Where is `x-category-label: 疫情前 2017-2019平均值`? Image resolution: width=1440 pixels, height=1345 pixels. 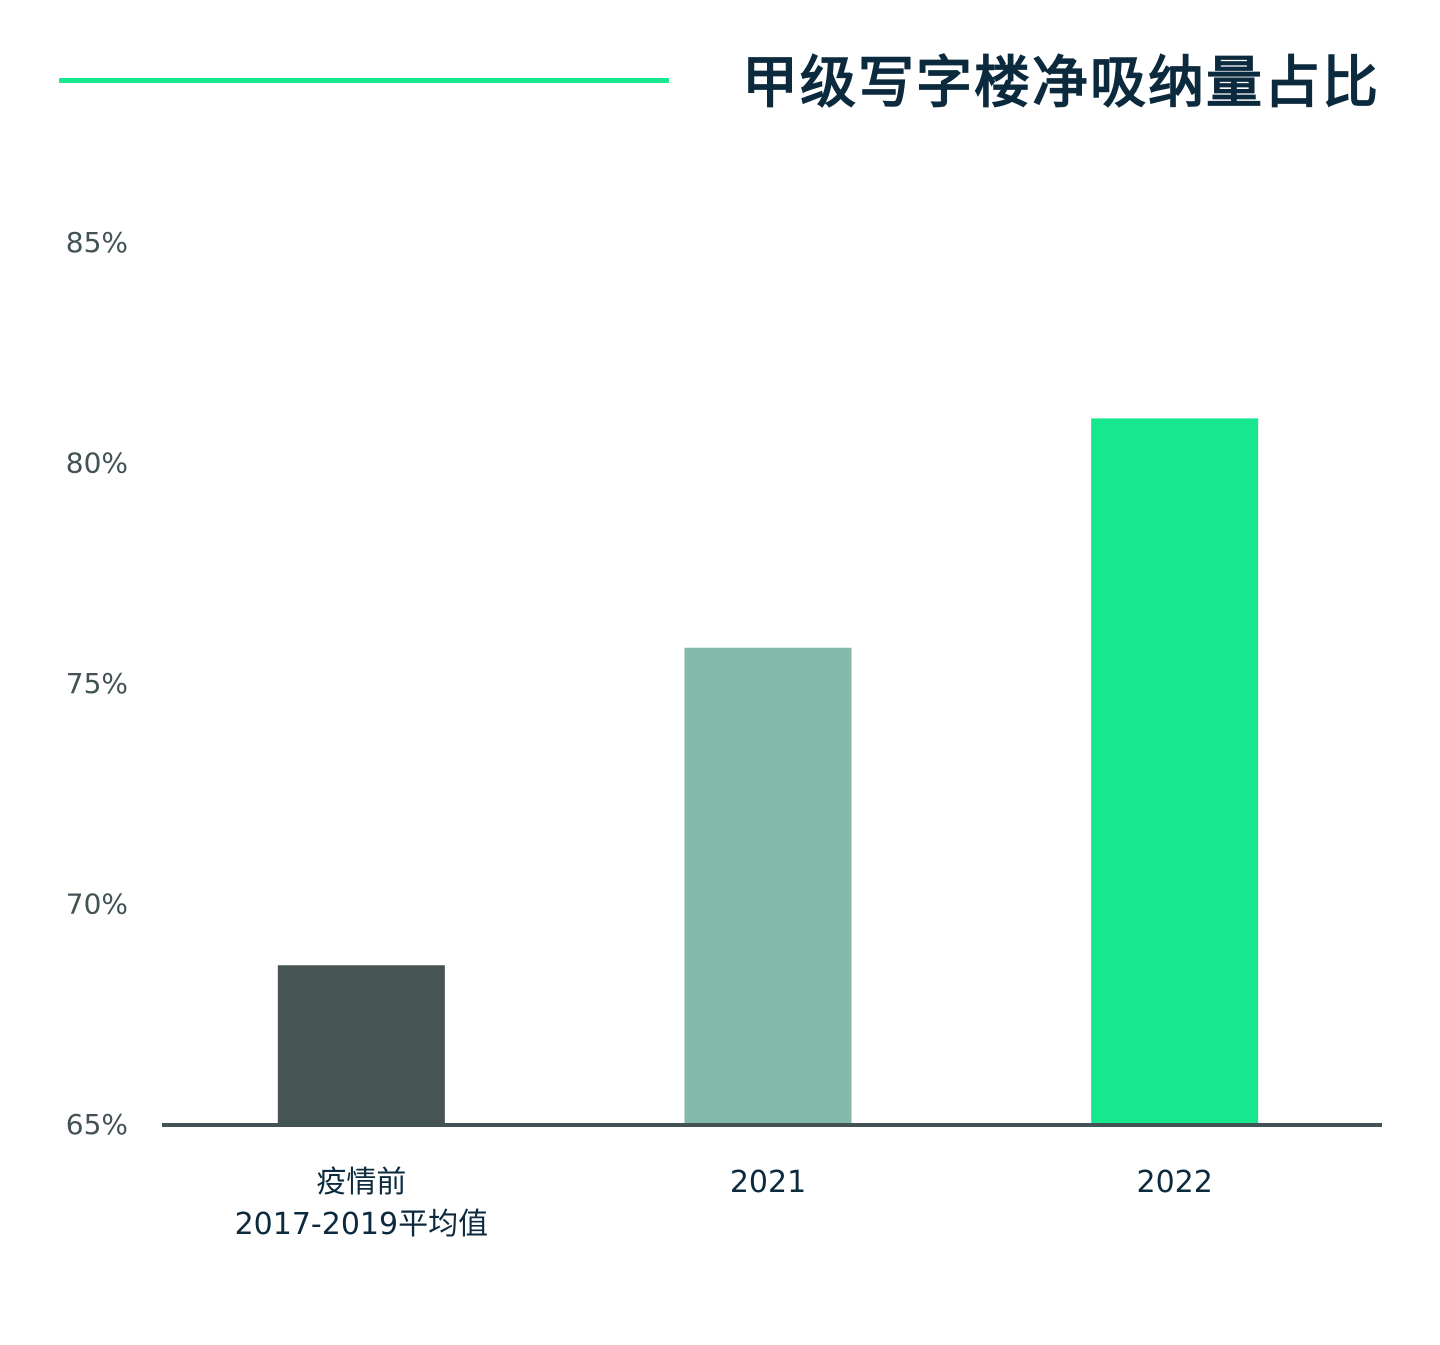
x-category-label: 疫情前 2017-2019平均值 is located at coordinates (362, 1203).